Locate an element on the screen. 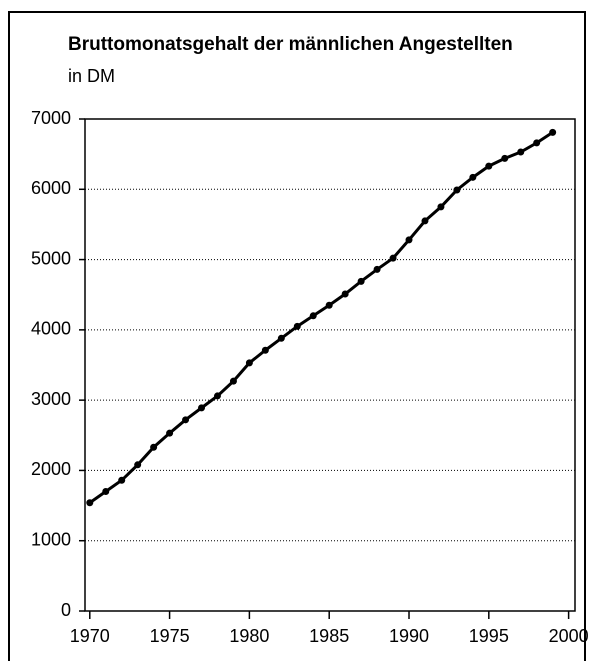 This screenshot has width=589, height=661. chart-subtitle: in DM is located at coordinates (91, 76).